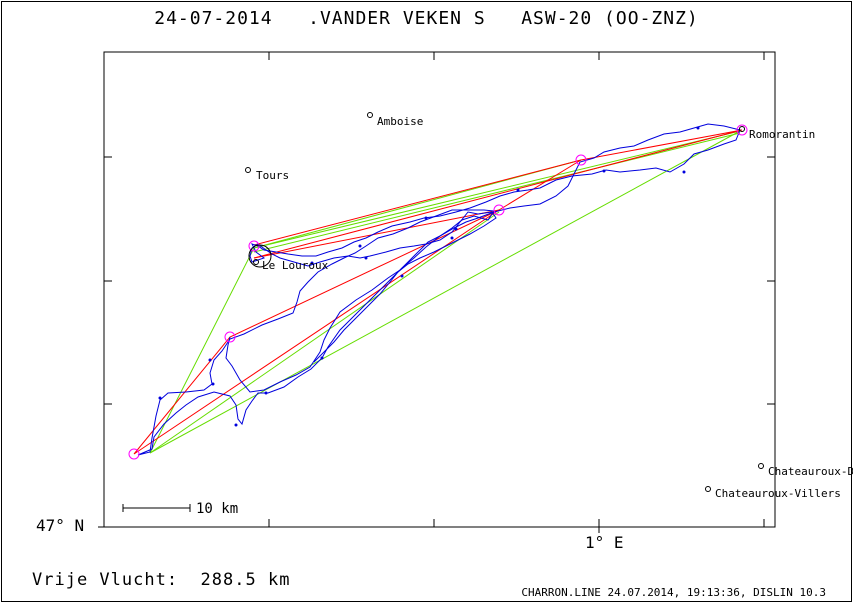 This screenshot has height=603, width=853. Describe the element at coordinates (134, 454) in the screenshot. I see `turnpoint-start` at that location.